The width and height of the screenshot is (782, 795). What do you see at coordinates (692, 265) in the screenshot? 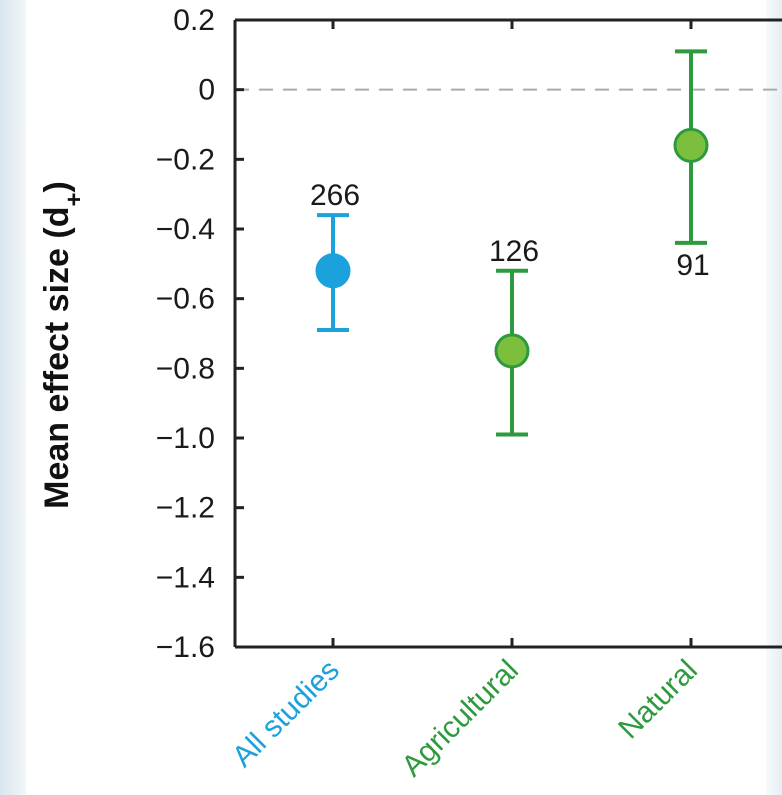
I see `sample-size-label: 91` at bounding box center [692, 265].